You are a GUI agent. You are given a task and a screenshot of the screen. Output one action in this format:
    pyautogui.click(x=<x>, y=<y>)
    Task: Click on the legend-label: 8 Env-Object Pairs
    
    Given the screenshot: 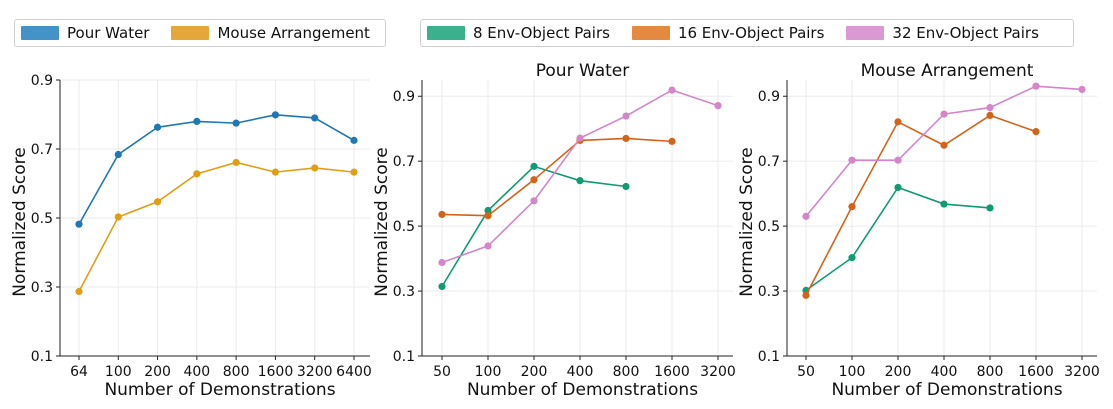 What is the action you would take?
    pyautogui.click(x=541, y=33)
    